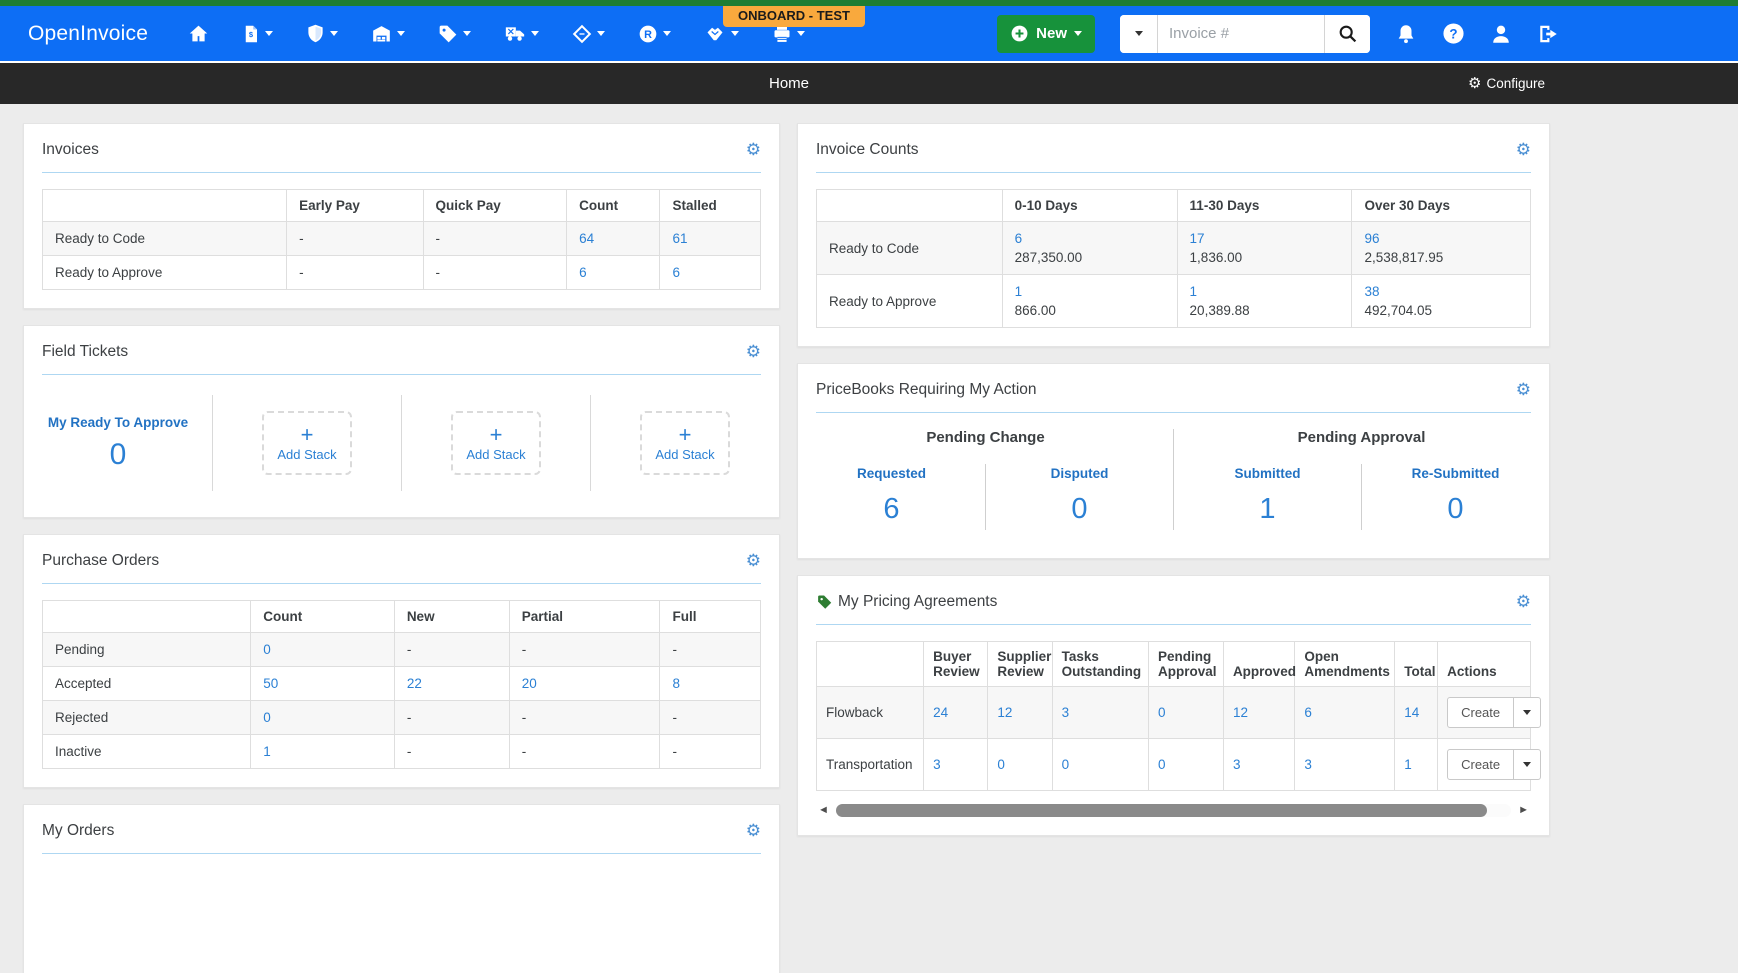 This screenshot has width=1738, height=973. Describe the element at coordinates (515, 33) in the screenshot. I see `truck-icon` at that location.